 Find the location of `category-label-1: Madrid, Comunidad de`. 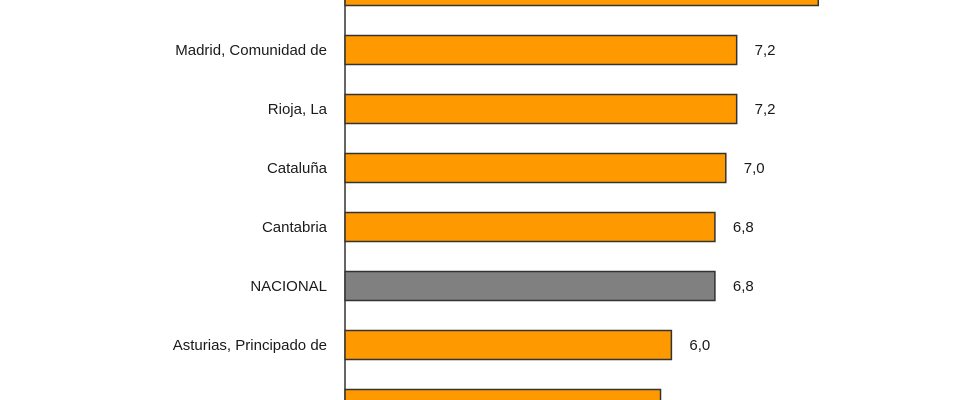

category-label-1: Madrid, Comunidad de is located at coordinates (251, 50).